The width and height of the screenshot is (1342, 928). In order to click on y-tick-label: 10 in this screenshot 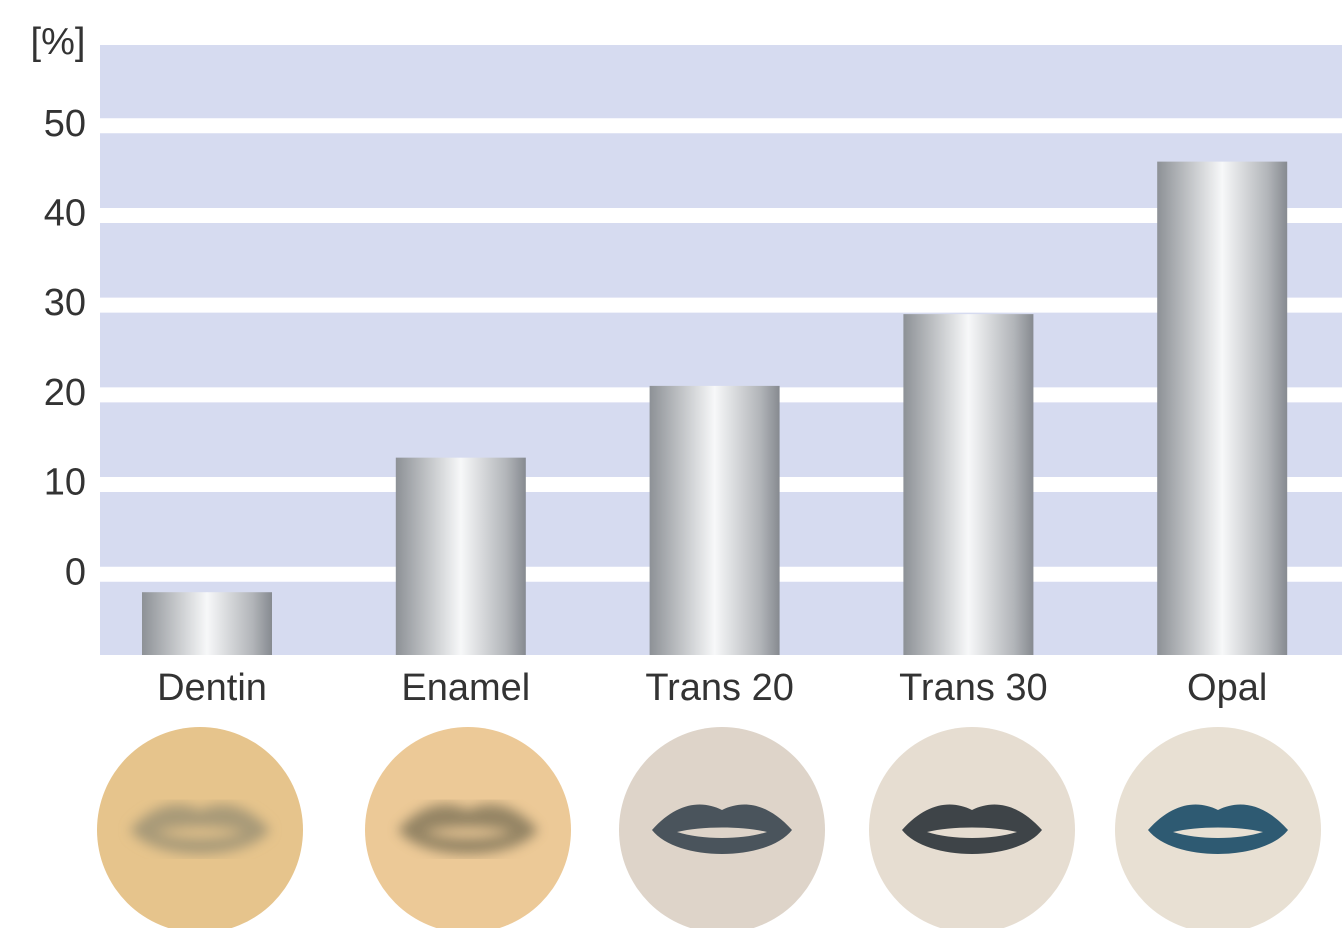, I will do `click(65, 483)`.